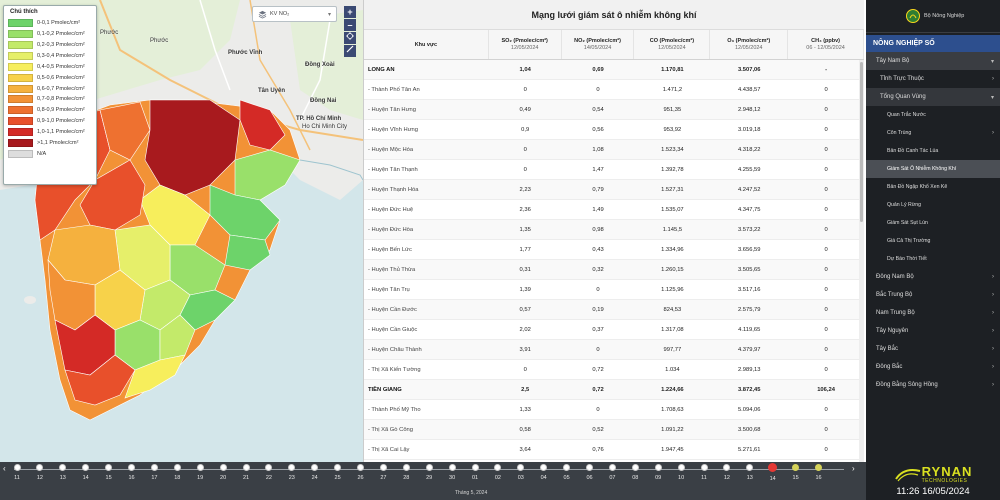  Describe the element at coordinates (86, 472) in the screenshot. I see `timeline-day: 14` at that location.